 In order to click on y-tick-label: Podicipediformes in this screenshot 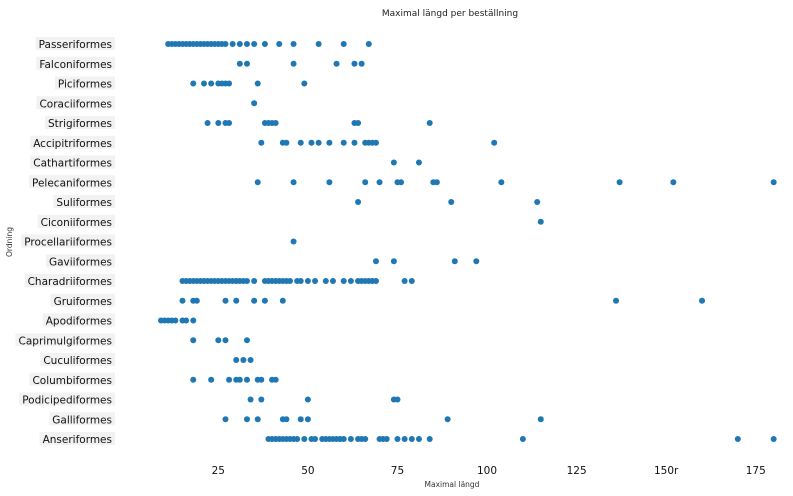, I will do `click(67, 401)`.